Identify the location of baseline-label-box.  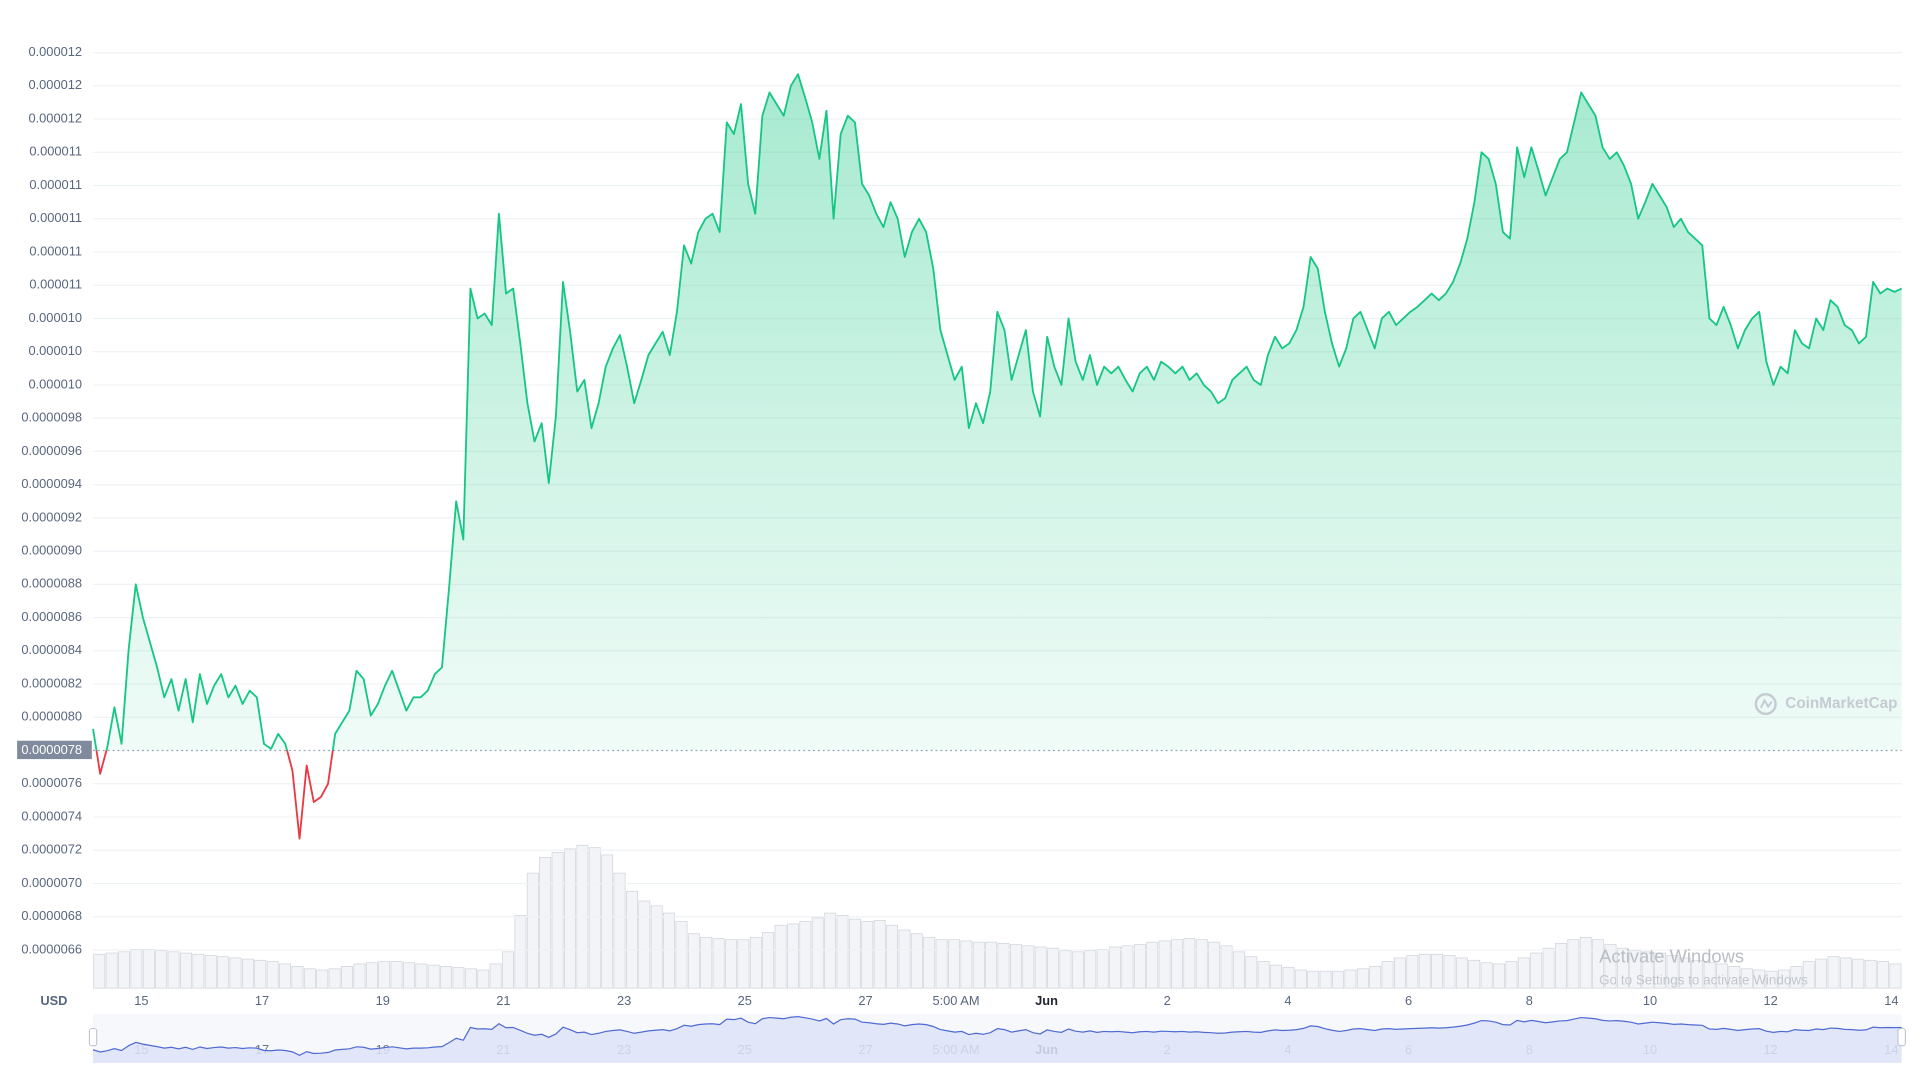
(54, 750).